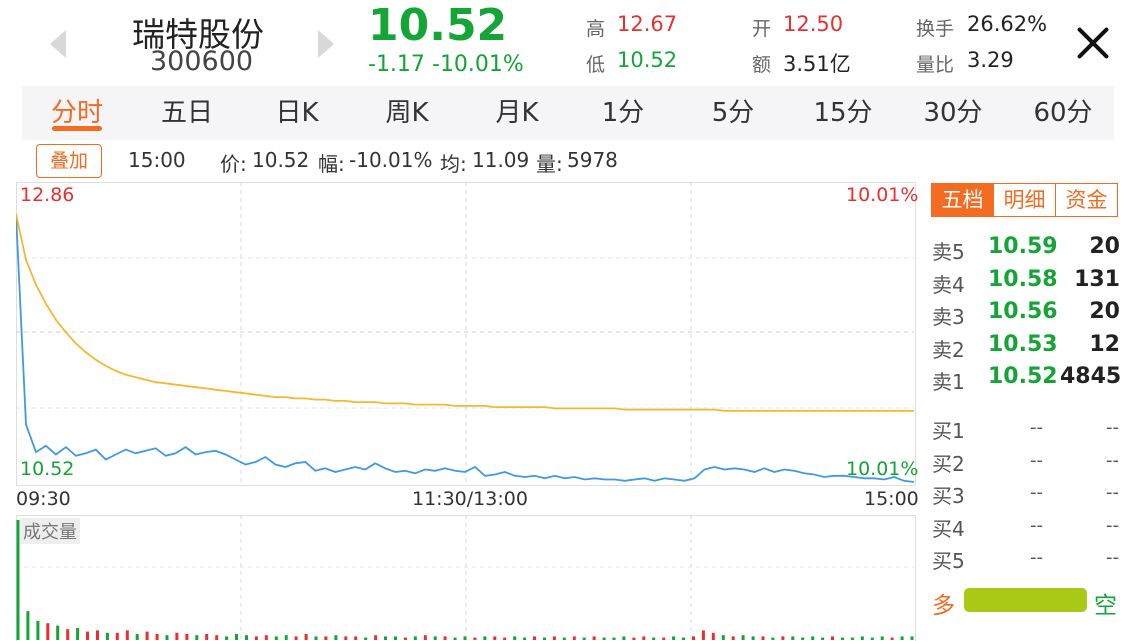 This screenshot has width=1136, height=641. I want to click on tab-five-levels: 五档, so click(962, 200).